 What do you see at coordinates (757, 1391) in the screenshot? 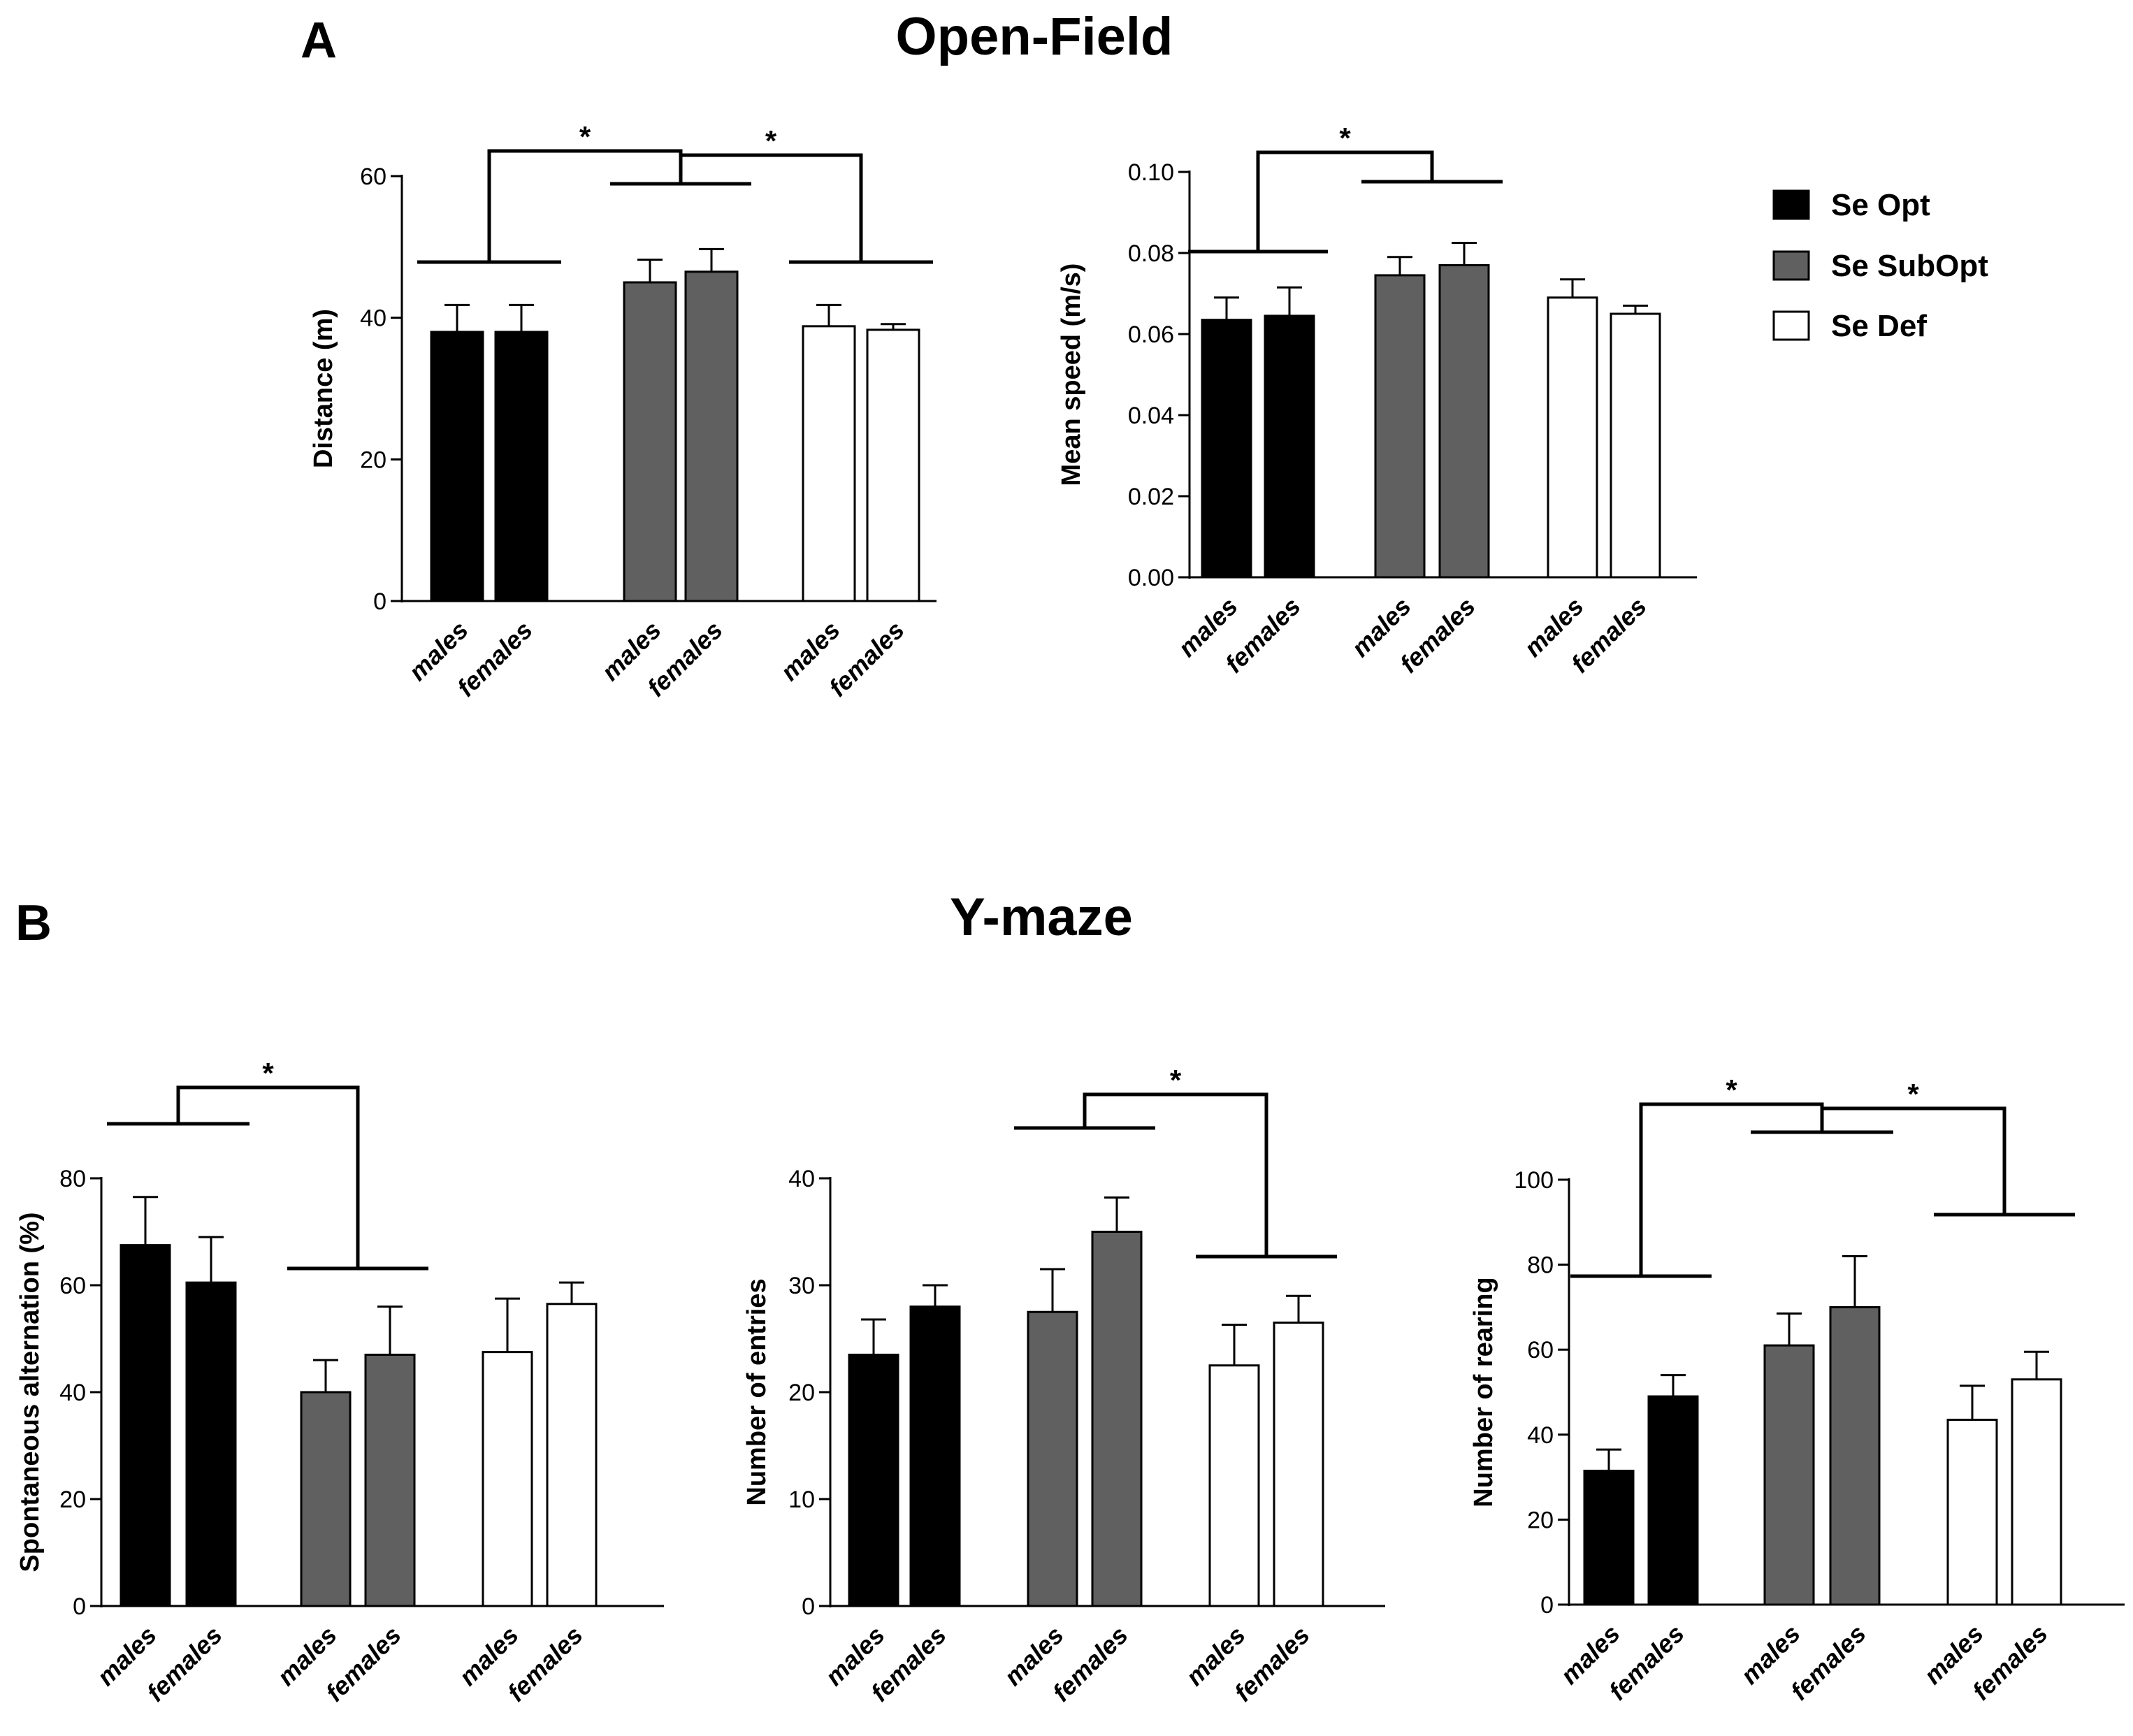
I see `y-axis-label: Number of entries` at bounding box center [757, 1391].